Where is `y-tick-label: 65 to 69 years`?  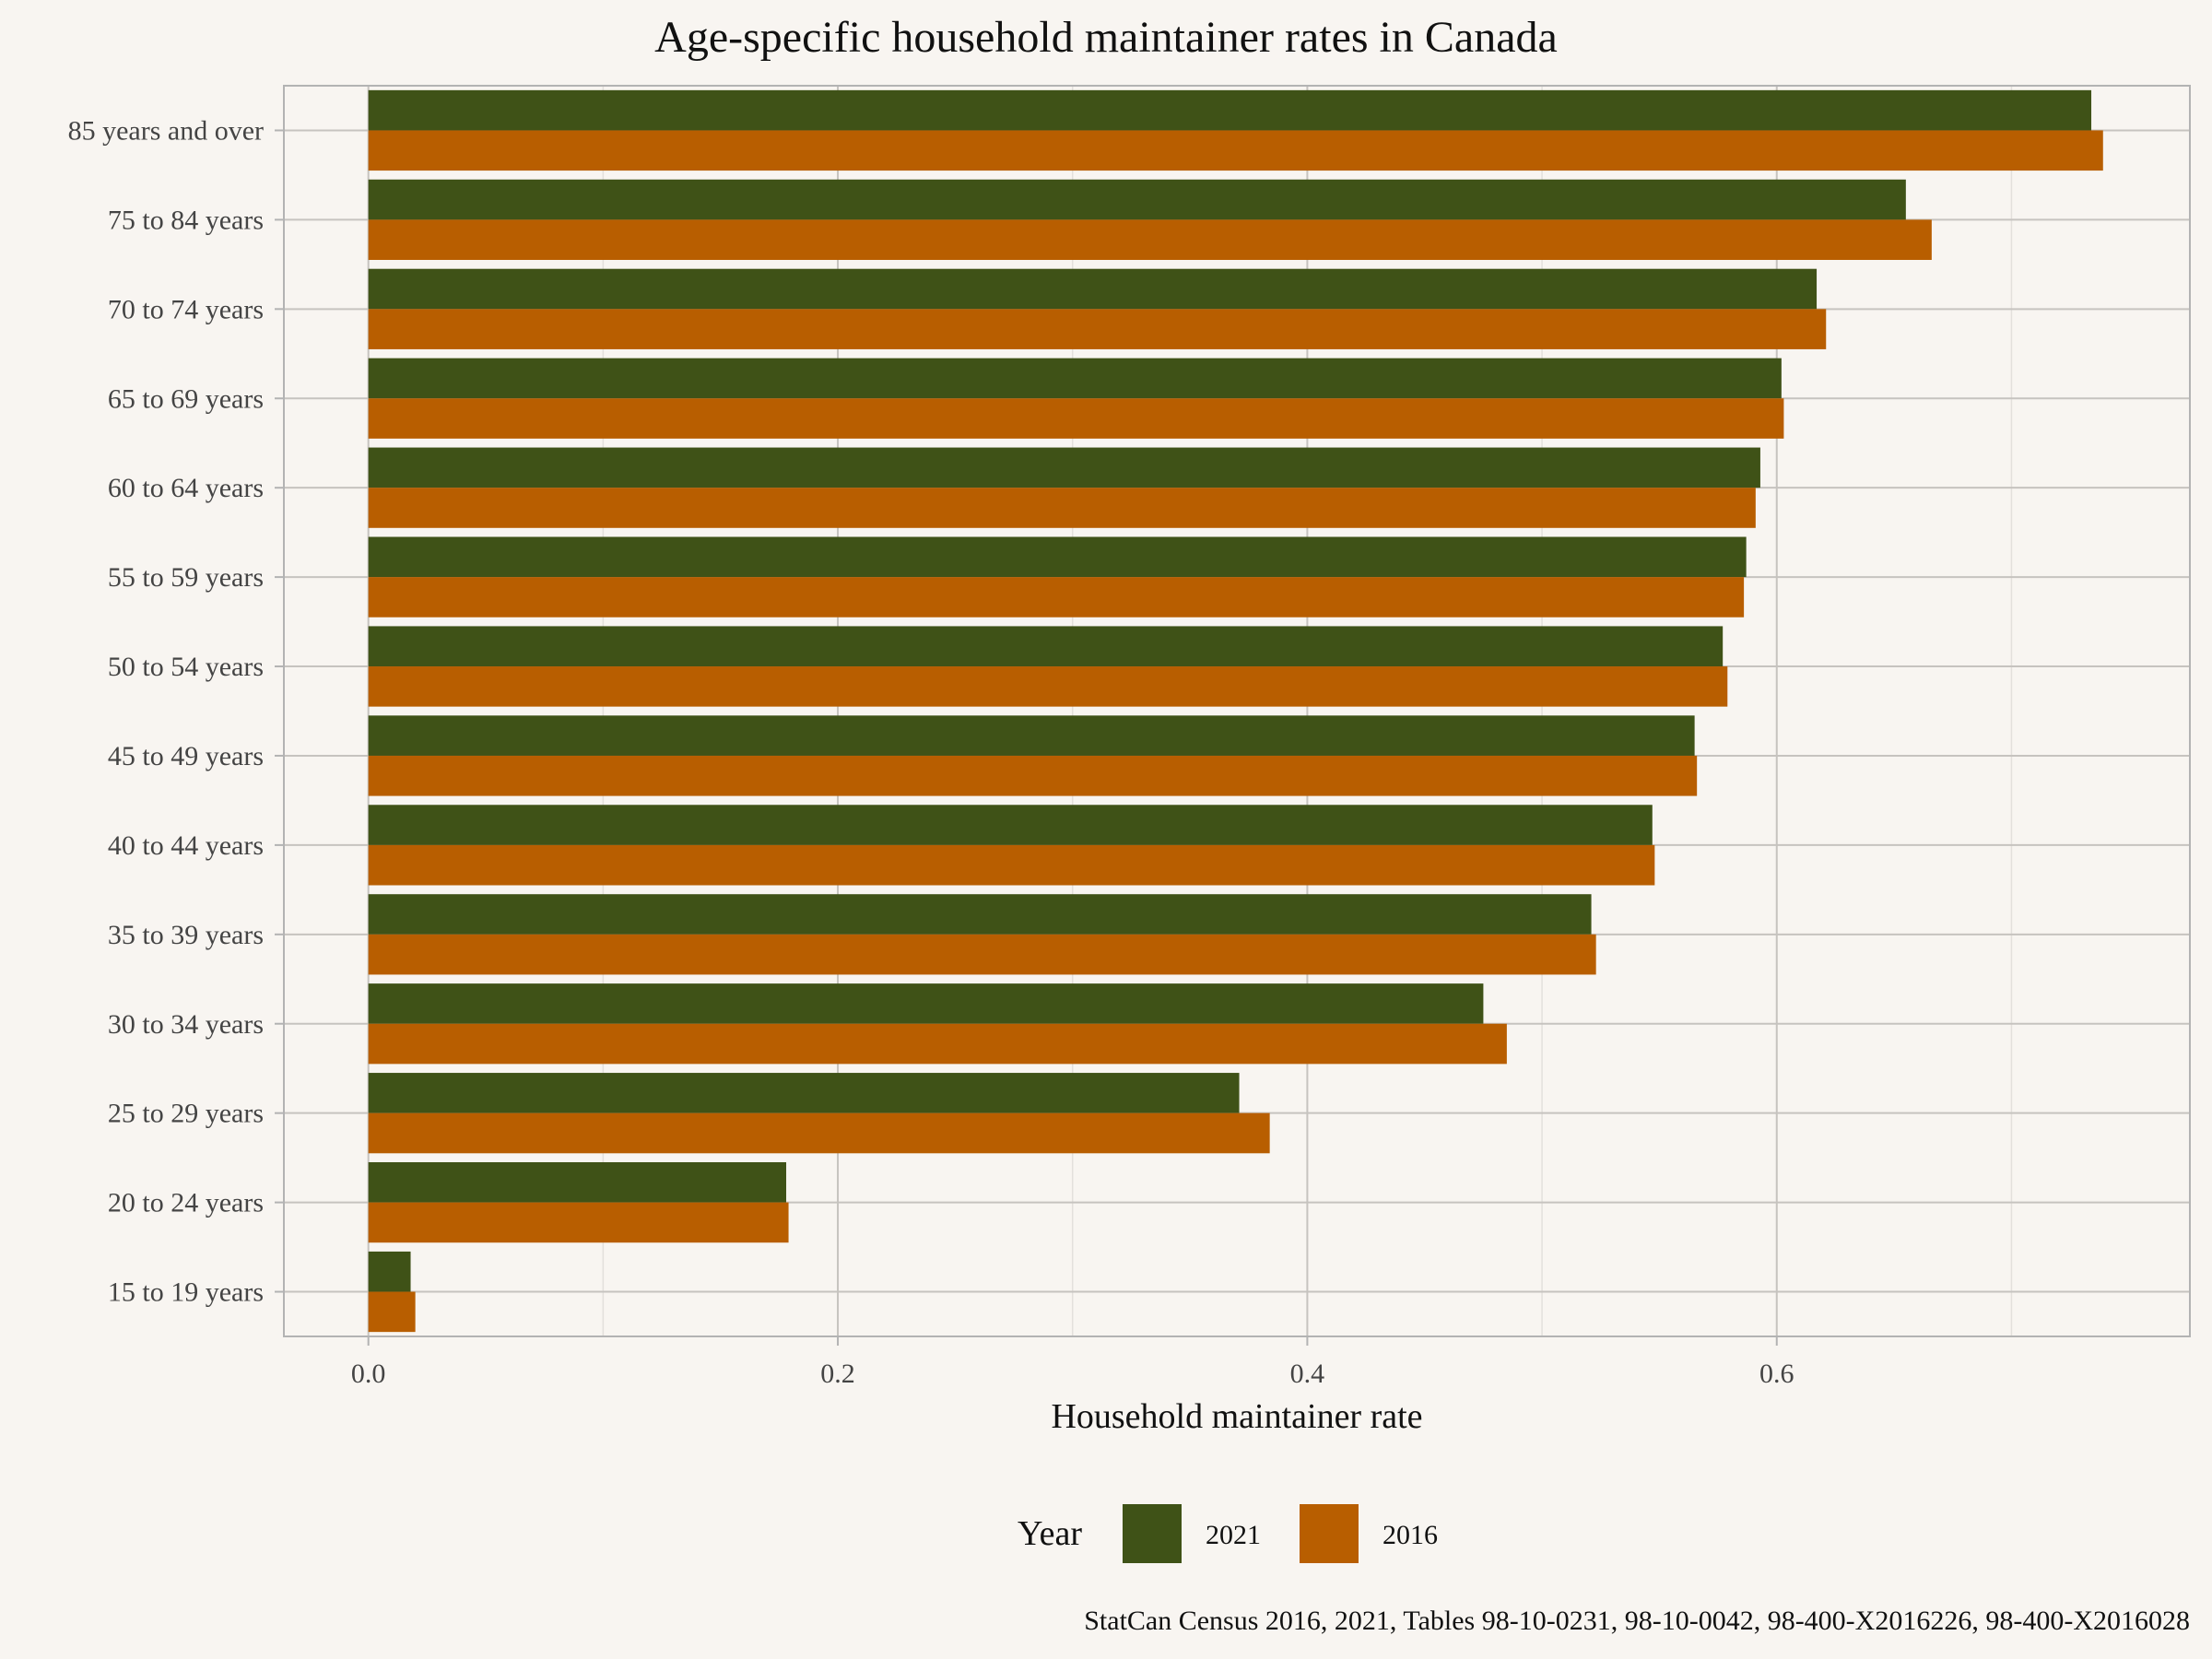
y-tick-label: 65 to 69 years is located at coordinates (186, 398).